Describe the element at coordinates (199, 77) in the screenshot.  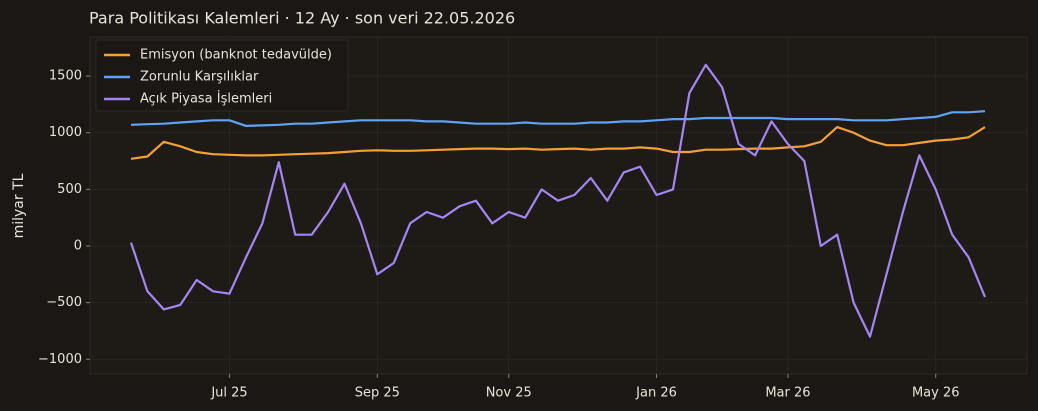
I see `legend-label: Zorunlu Karşılıklar` at that location.